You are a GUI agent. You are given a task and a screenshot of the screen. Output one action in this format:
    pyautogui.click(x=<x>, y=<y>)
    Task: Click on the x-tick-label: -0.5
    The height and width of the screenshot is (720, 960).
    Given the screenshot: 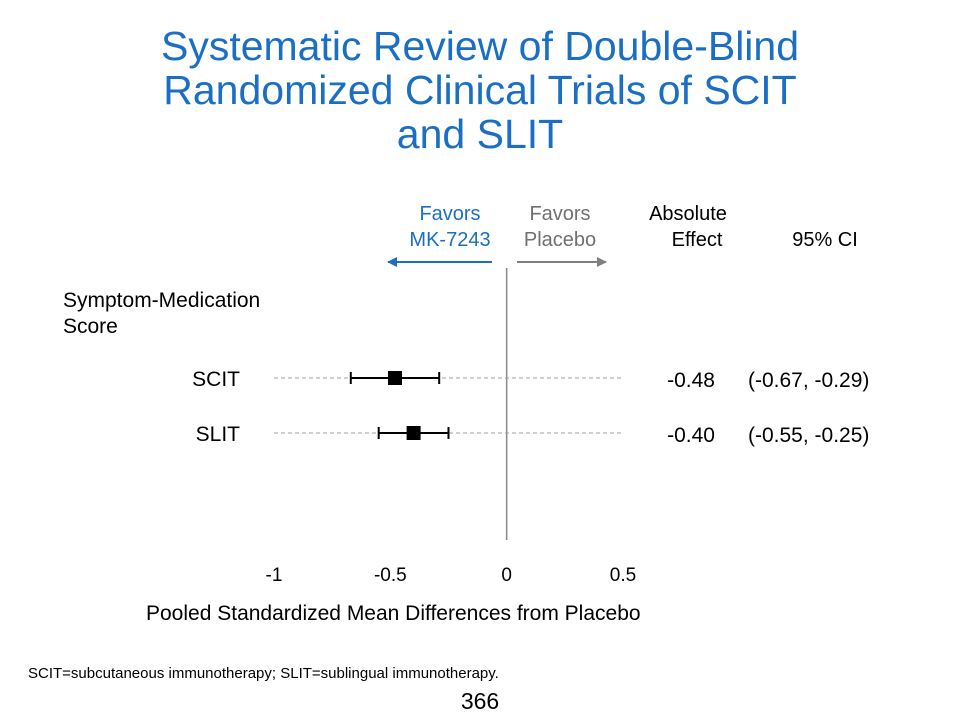 What is the action you would take?
    pyautogui.click(x=390, y=575)
    